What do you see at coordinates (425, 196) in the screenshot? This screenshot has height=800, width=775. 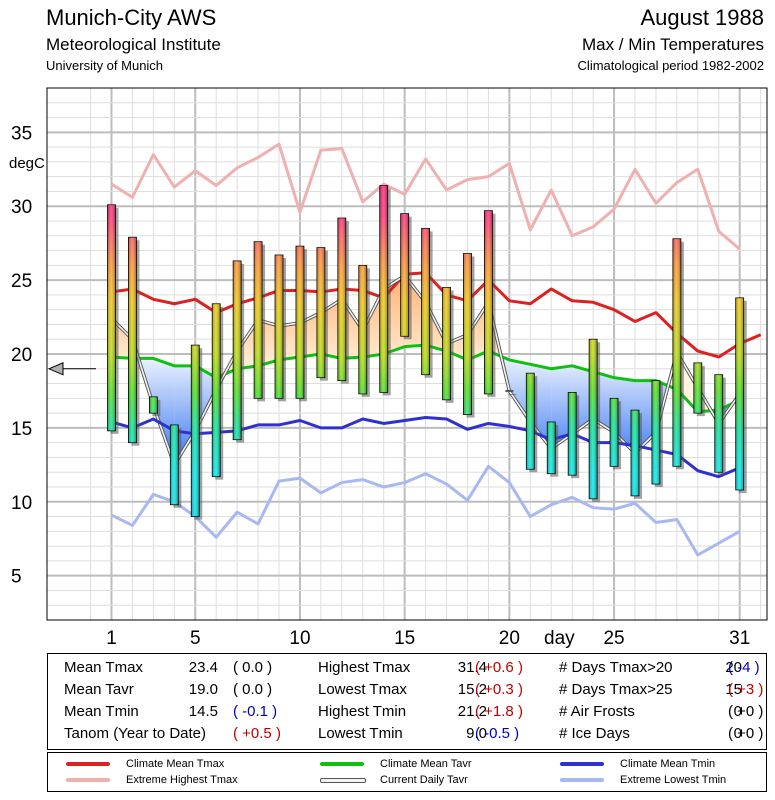 I see `extreme-highest-tmax-line` at bounding box center [425, 196].